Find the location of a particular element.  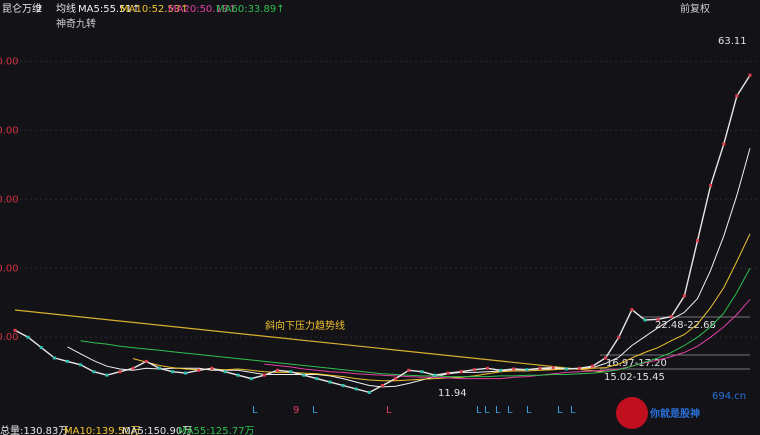

stock-name: 昆仑万维 is located at coordinates (22, 8).